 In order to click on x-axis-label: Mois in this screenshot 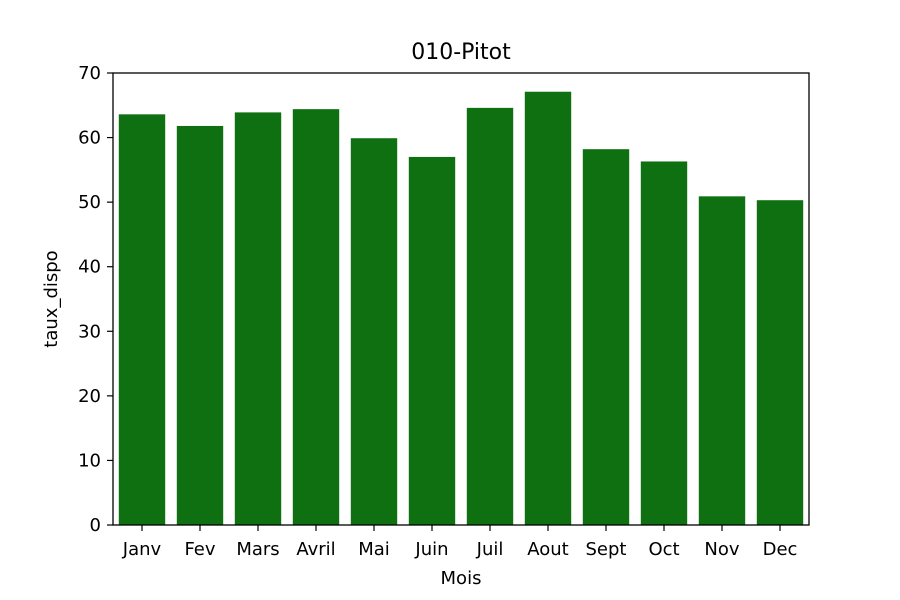, I will do `click(461, 578)`.